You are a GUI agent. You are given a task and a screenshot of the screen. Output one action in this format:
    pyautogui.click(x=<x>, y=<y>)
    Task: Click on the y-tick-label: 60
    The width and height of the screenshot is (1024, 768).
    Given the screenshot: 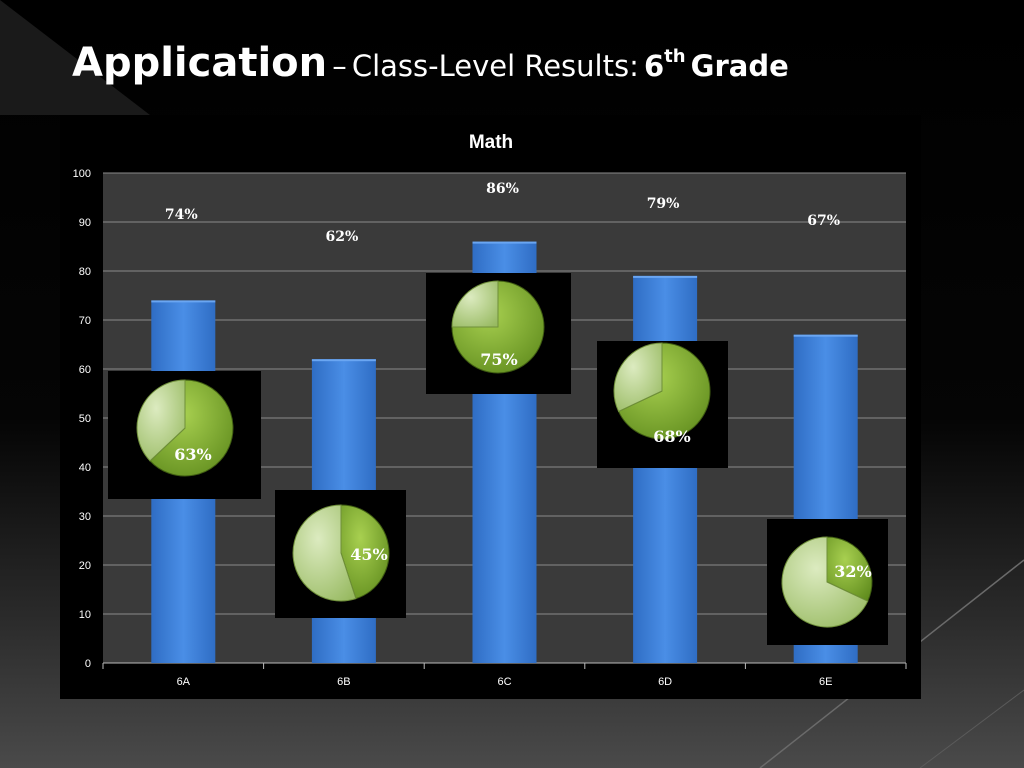 What is the action you would take?
    pyautogui.click(x=85, y=370)
    